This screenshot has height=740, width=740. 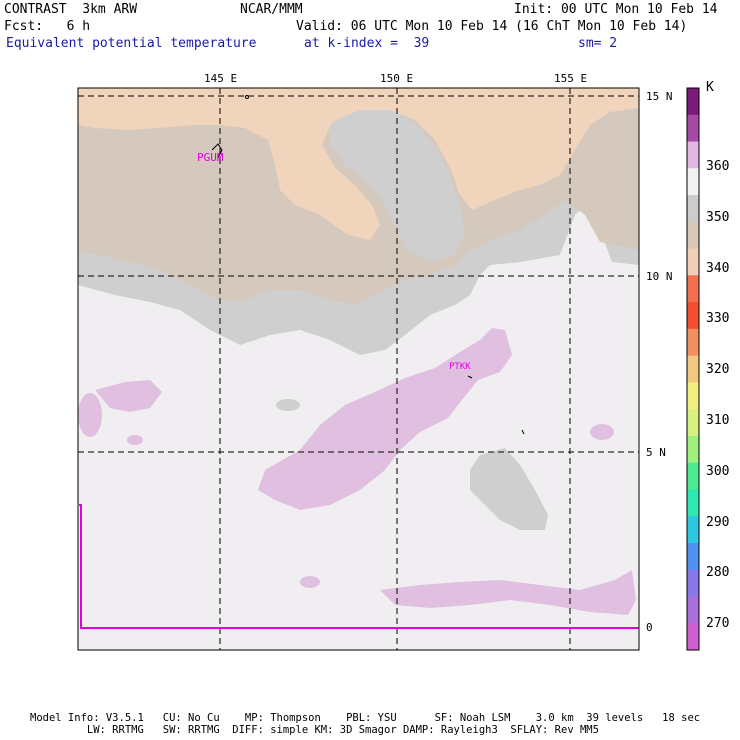 I want to click on colorbar-label: 340, so click(x=718, y=268).